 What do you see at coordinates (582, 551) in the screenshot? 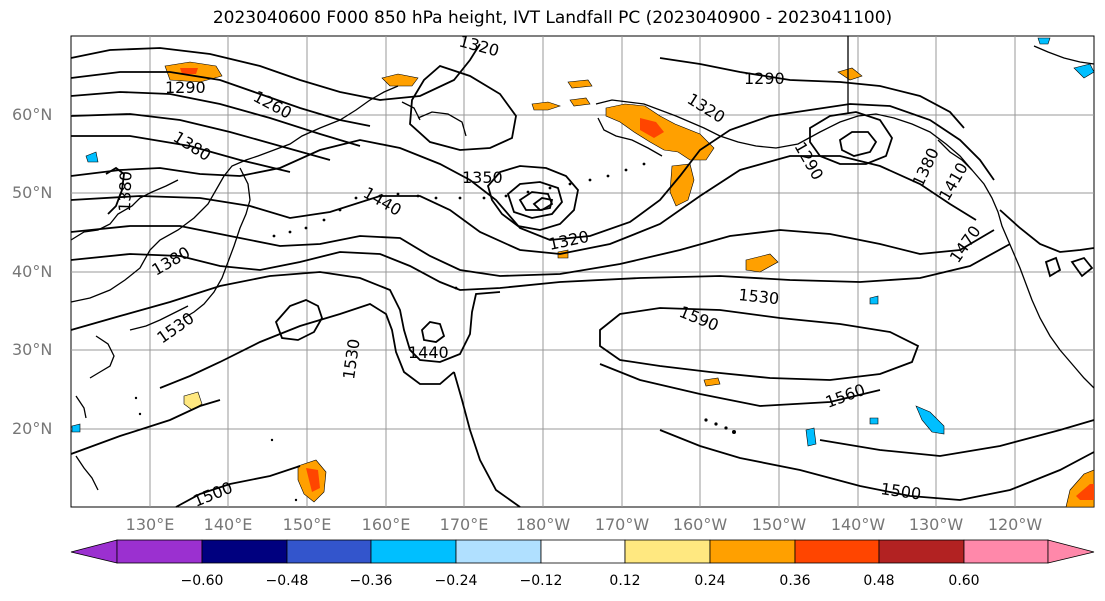
I see `colorbar` at bounding box center [582, 551].